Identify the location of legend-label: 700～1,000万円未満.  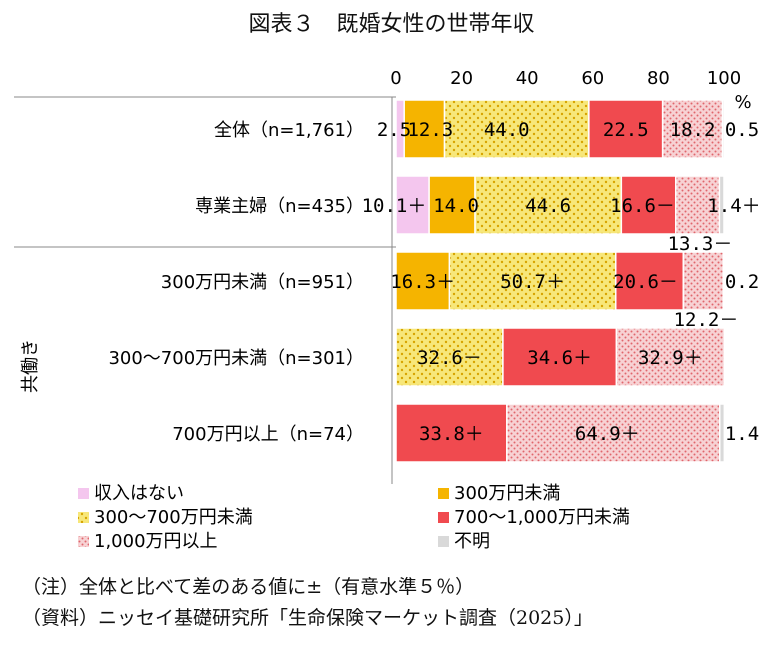
(542, 517).